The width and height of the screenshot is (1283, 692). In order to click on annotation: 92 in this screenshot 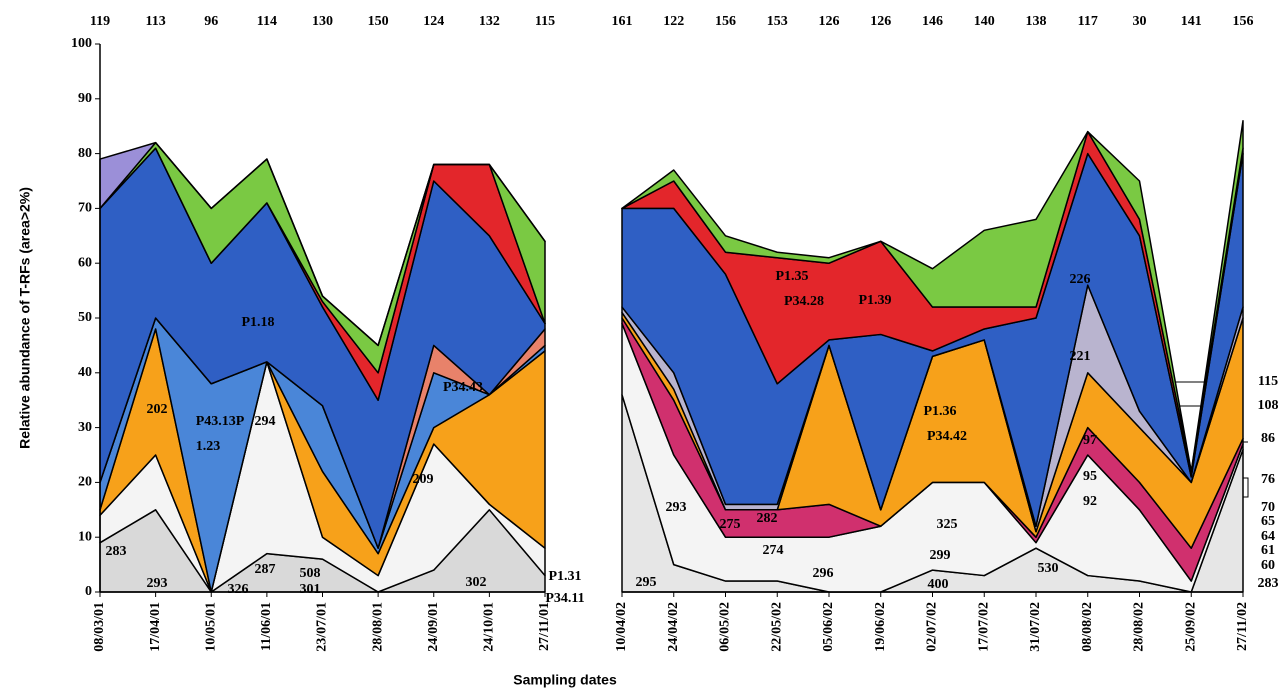, I will do `click(1090, 501)`.